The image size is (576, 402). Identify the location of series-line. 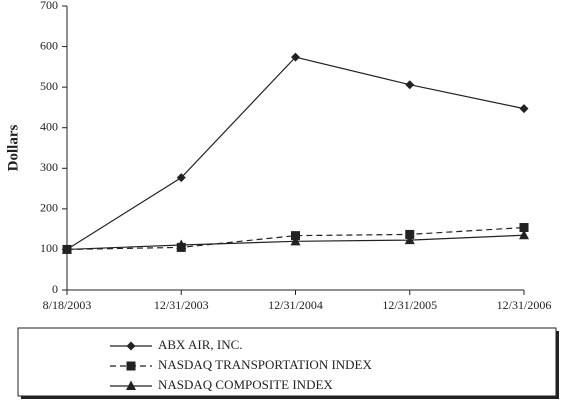
(295, 238).